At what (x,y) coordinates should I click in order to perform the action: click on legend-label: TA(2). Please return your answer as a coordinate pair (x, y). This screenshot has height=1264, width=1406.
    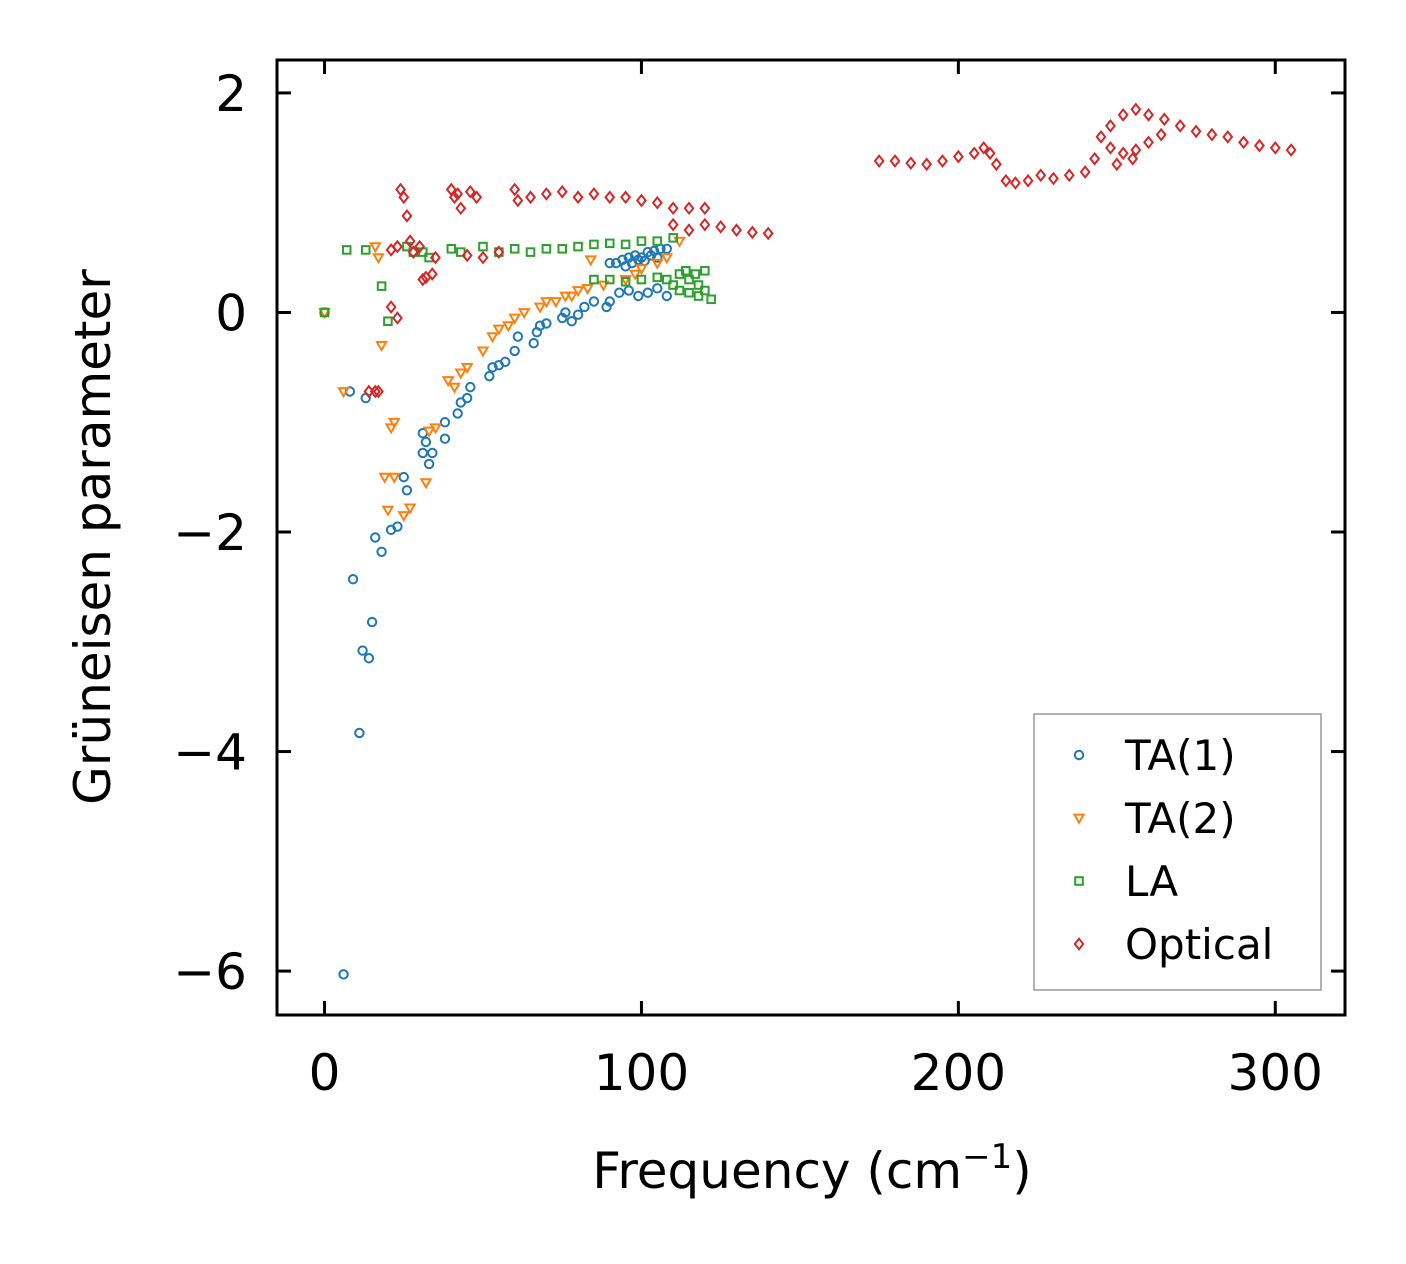
    Looking at the image, I should click on (1180, 818).